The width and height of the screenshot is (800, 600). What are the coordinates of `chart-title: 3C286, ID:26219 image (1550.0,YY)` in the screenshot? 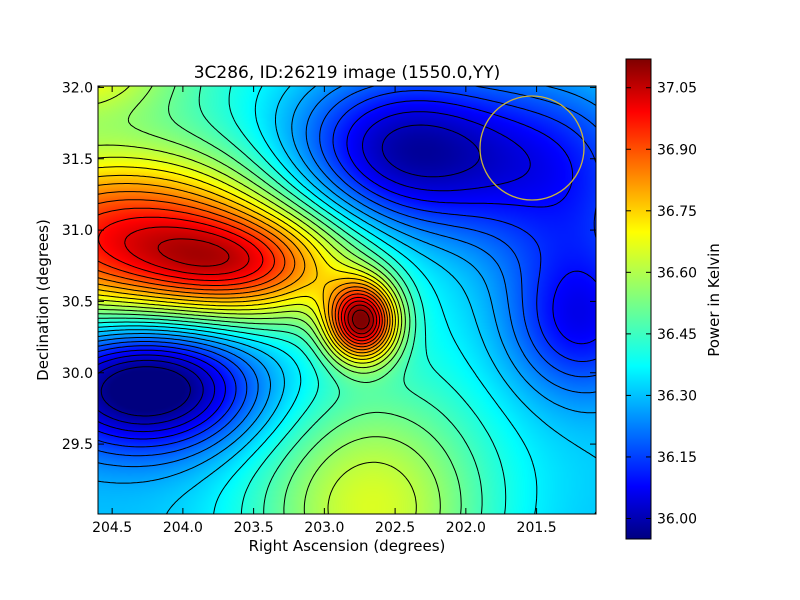 It's located at (347, 73).